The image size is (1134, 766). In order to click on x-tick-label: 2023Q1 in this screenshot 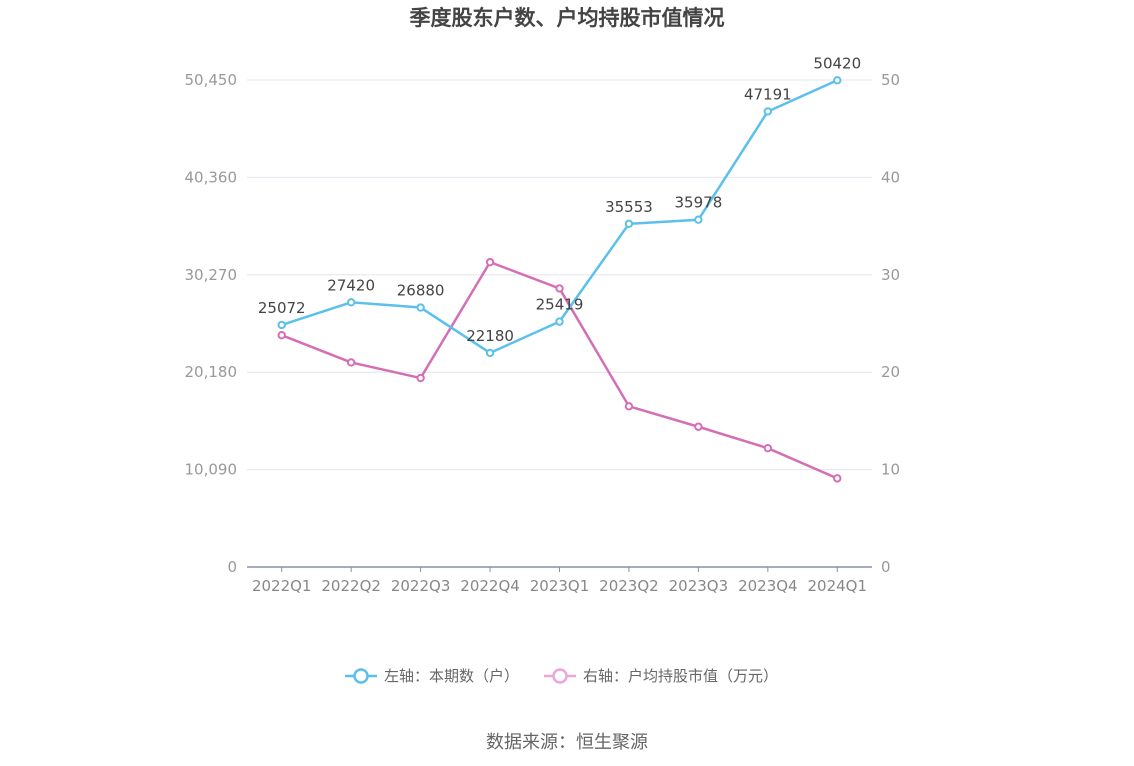, I will do `click(560, 586)`.